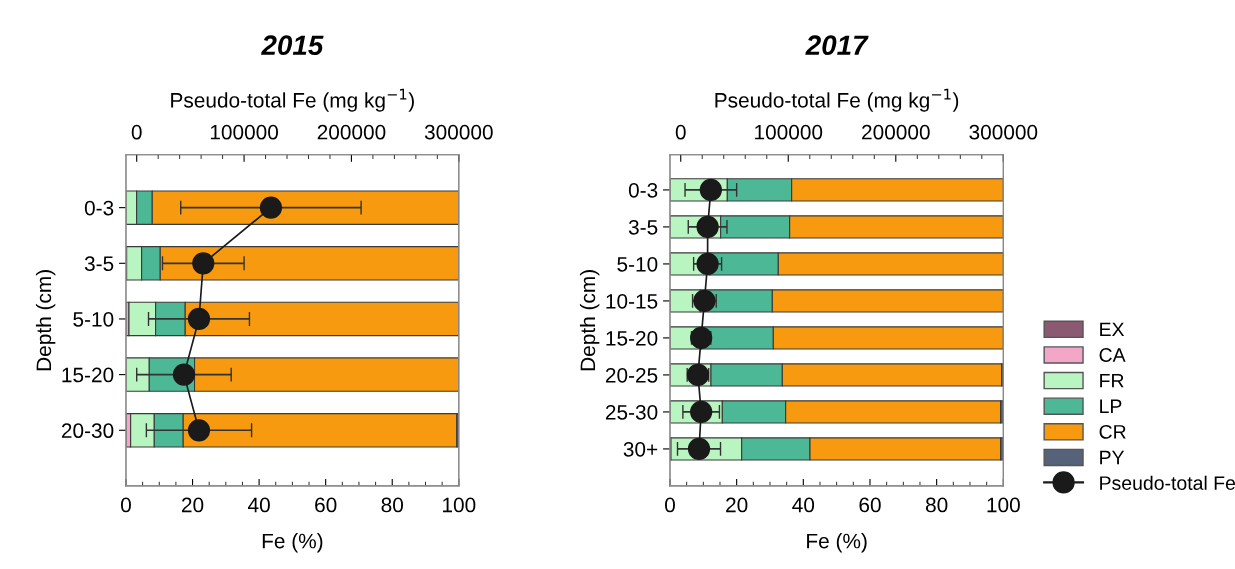 This screenshot has width=1235, height=569. What do you see at coordinates (1112, 431) in the screenshot?
I see `legend-label: CR` at bounding box center [1112, 431].